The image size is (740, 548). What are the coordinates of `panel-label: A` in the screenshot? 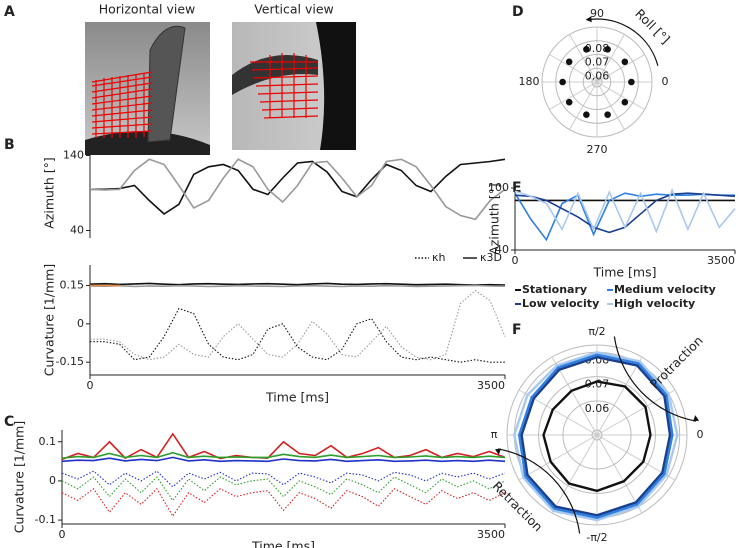 It's located at (9, 12).